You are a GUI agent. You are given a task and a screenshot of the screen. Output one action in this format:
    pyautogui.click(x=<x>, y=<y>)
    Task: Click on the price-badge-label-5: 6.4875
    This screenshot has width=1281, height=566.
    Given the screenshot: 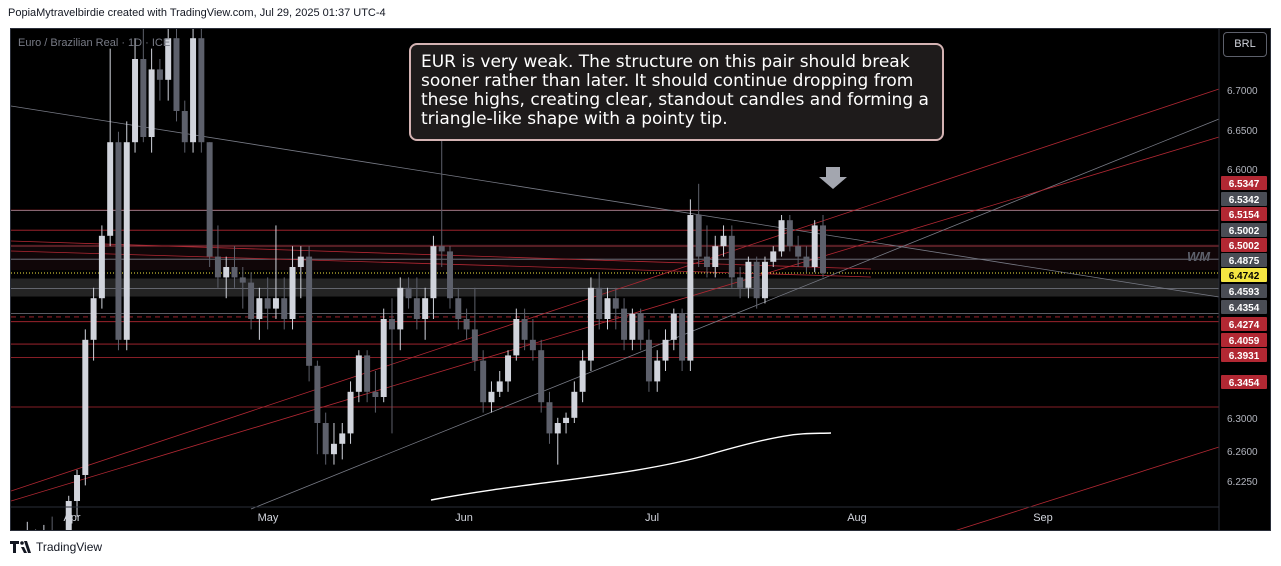 What is the action you would take?
    pyautogui.click(x=1244, y=261)
    